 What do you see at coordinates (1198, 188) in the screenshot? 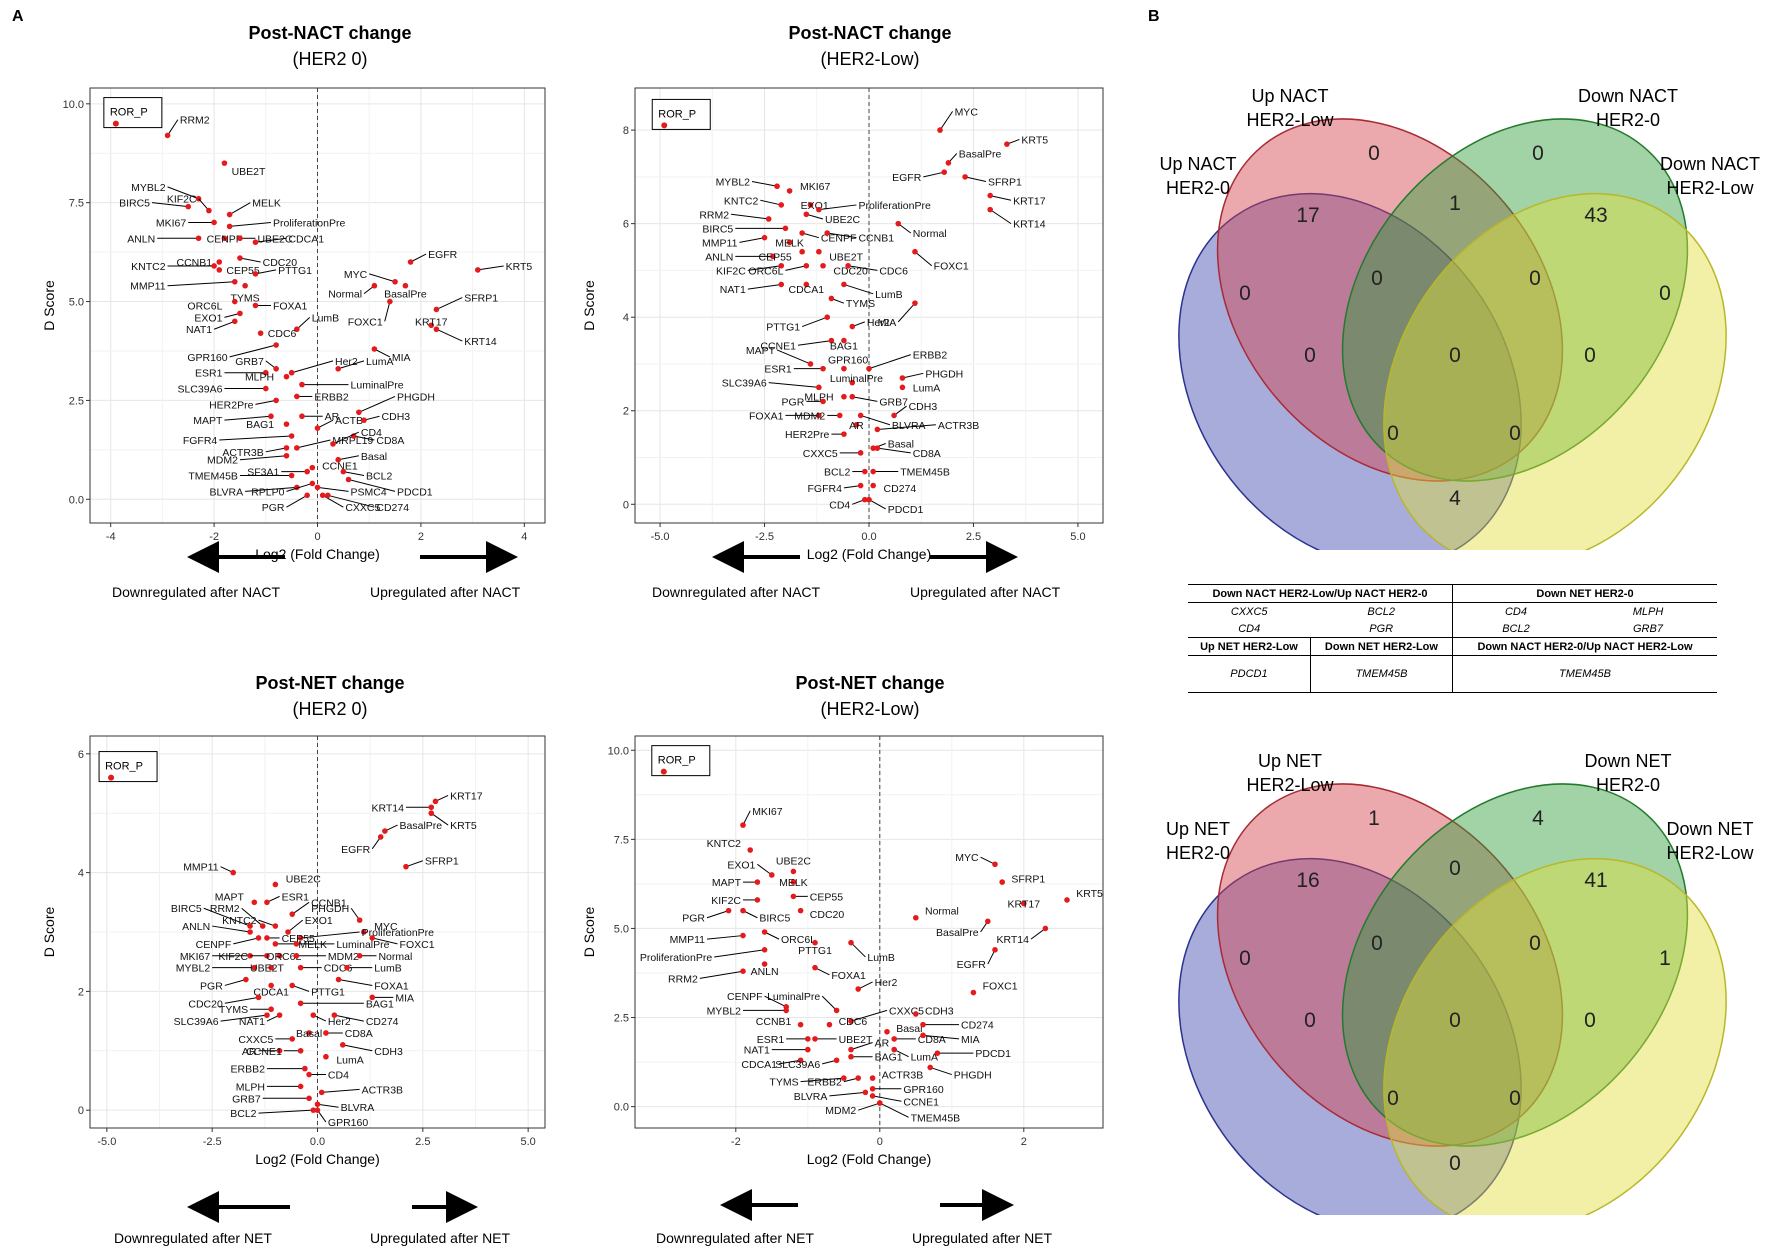
I see `venn-label-line: HER2-0` at bounding box center [1198, 188].